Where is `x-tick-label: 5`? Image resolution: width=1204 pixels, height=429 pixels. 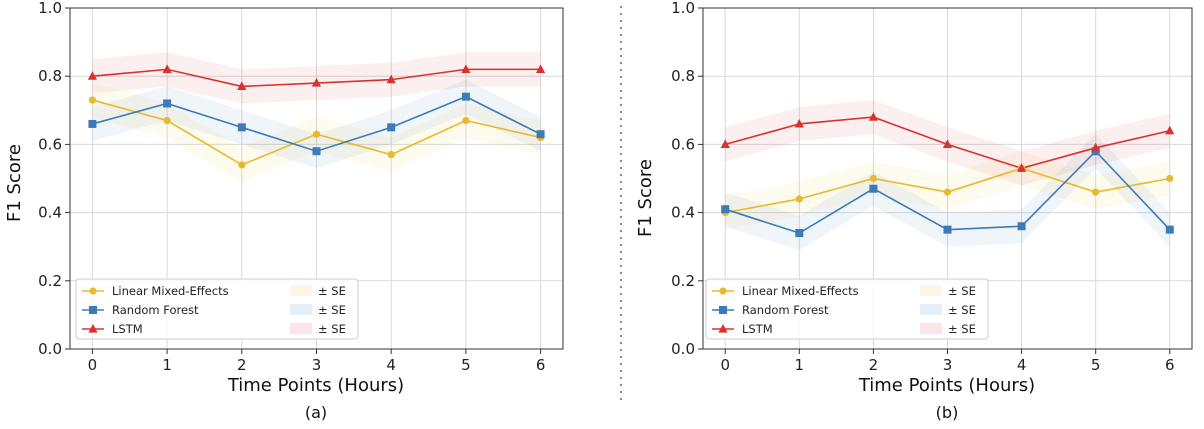 x-tick-label: 5 is located at coordinates (1096, 365).